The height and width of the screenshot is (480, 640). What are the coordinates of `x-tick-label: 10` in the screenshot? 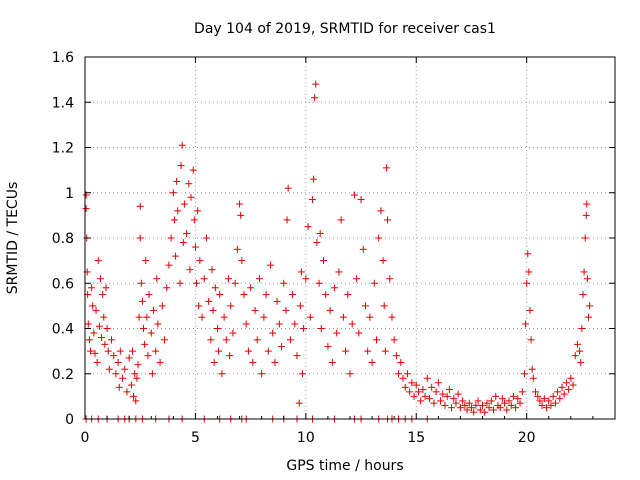 It's located at (306, 438).